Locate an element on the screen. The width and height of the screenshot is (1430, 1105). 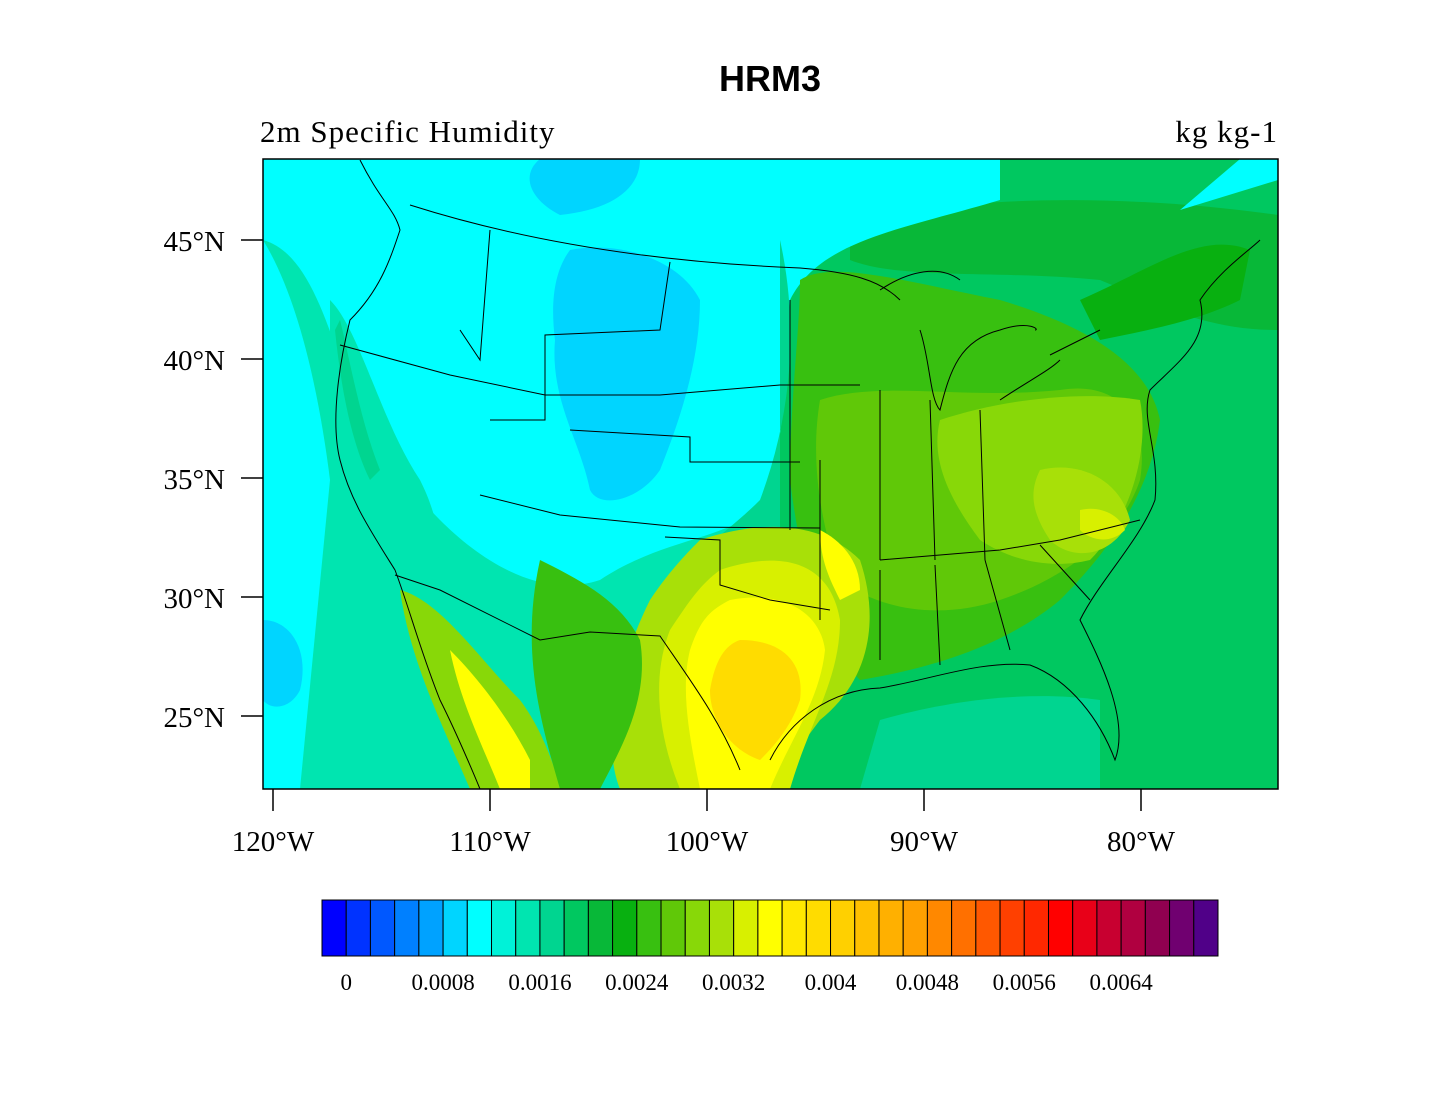
great-lakes-shores is located at coordinates (990, 340).